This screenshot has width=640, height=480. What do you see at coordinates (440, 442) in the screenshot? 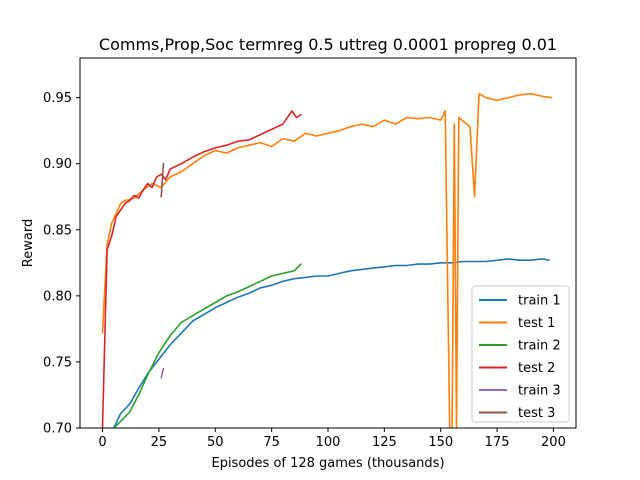
I see `x-tick-label: 150` at bounding box center [440, 442].